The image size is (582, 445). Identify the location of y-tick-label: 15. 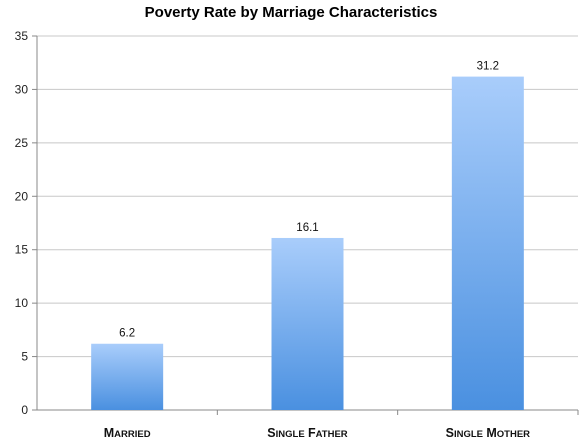
(22, 250).